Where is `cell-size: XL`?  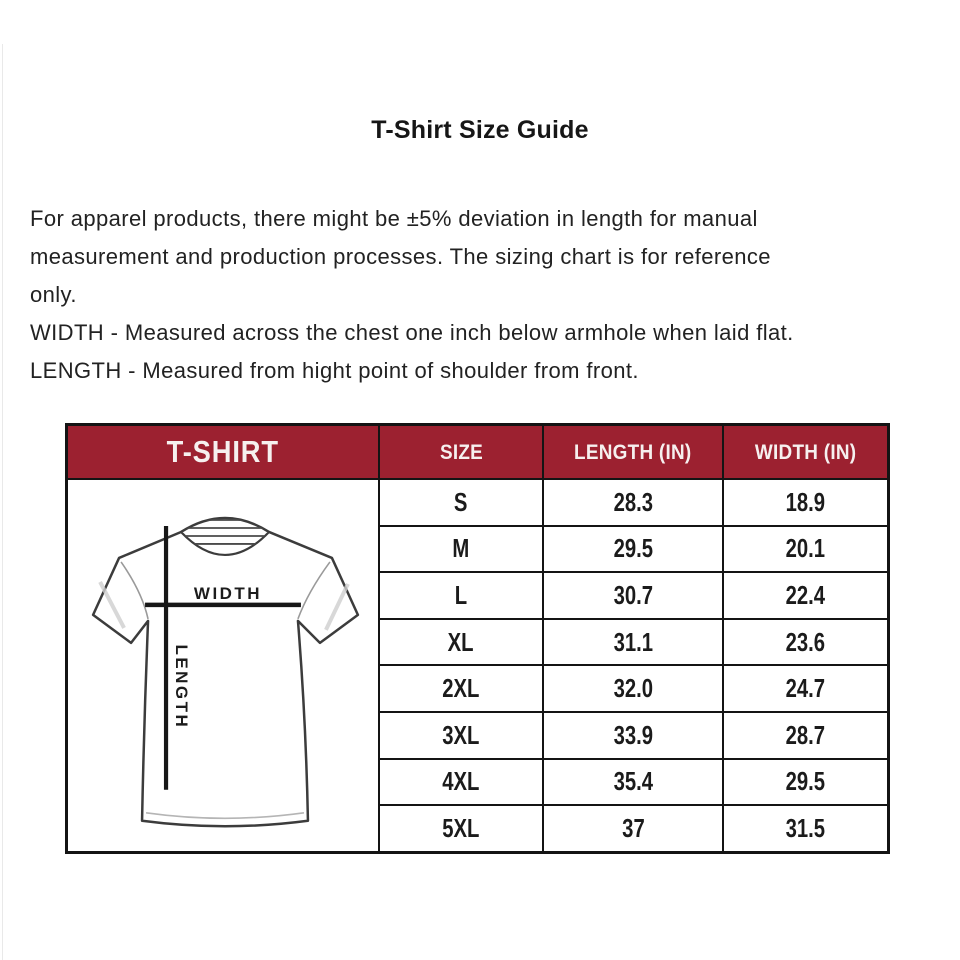 cell-size: XL is located at coordinates (461, 642).